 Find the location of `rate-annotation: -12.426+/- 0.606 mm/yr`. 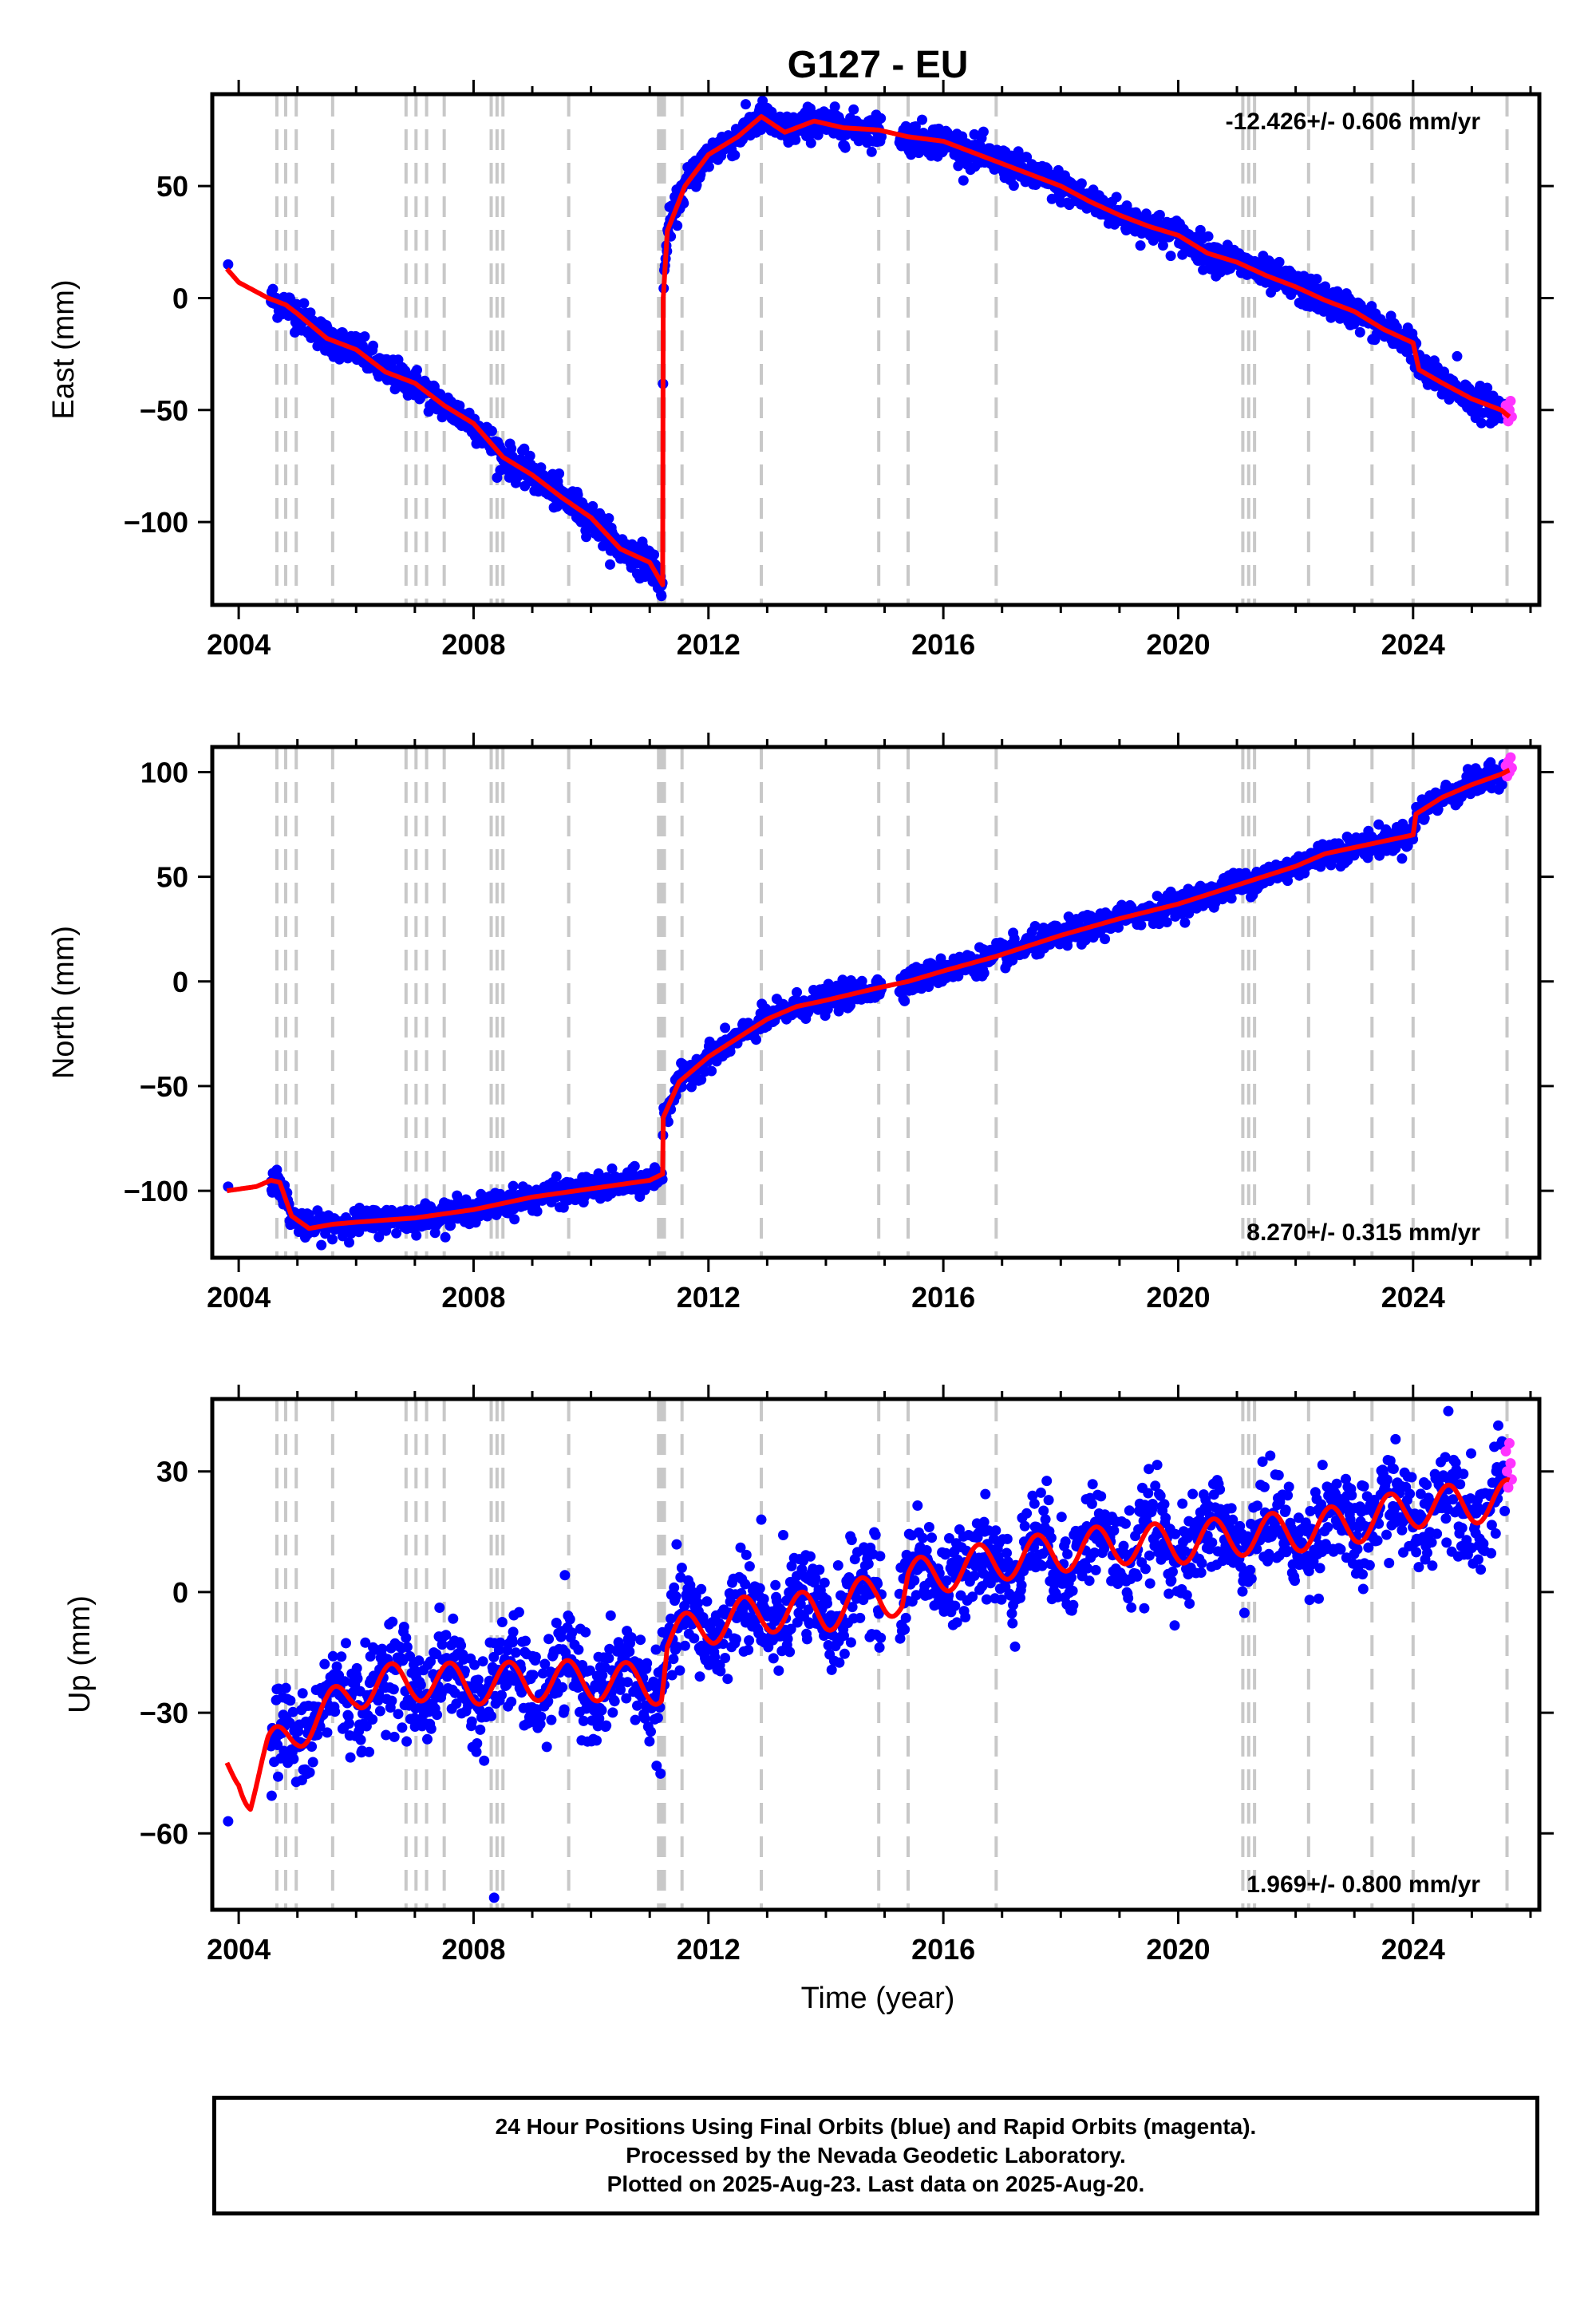

rate-annotation: -12.426+/- 0.606 mm/yr is located at coordinates (1353, 122).